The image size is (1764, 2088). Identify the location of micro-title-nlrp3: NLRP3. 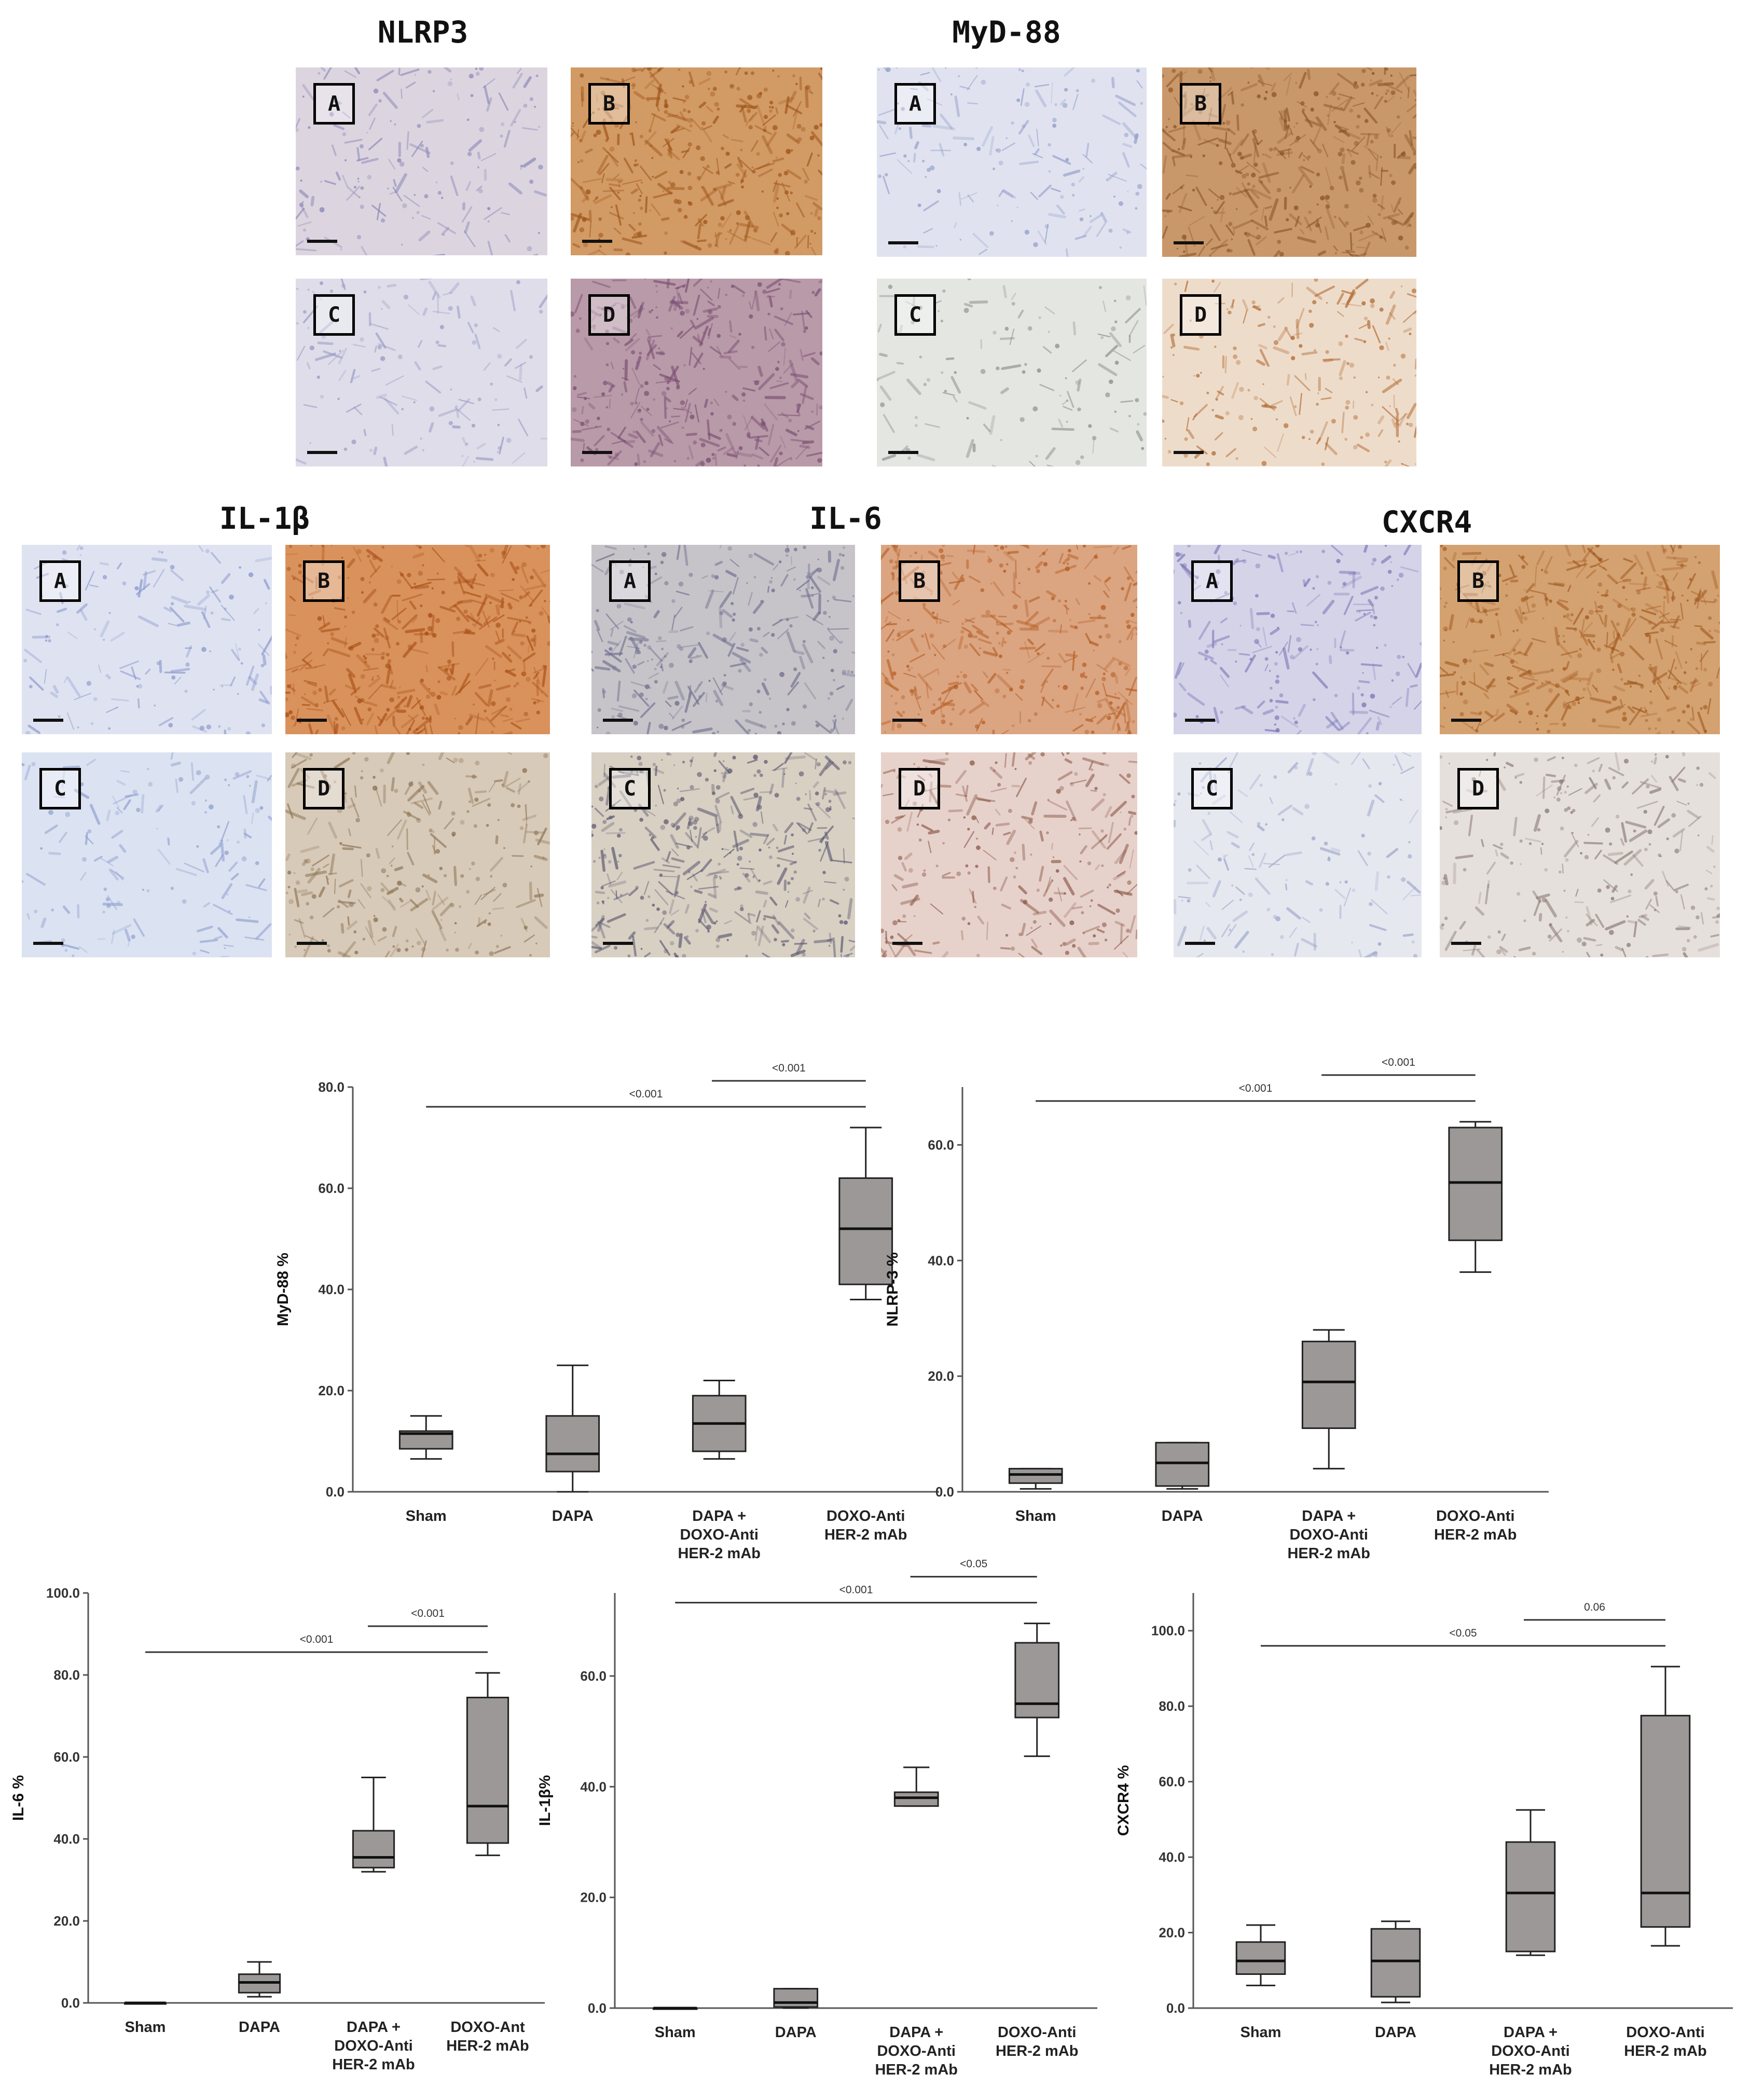
(422, 32).